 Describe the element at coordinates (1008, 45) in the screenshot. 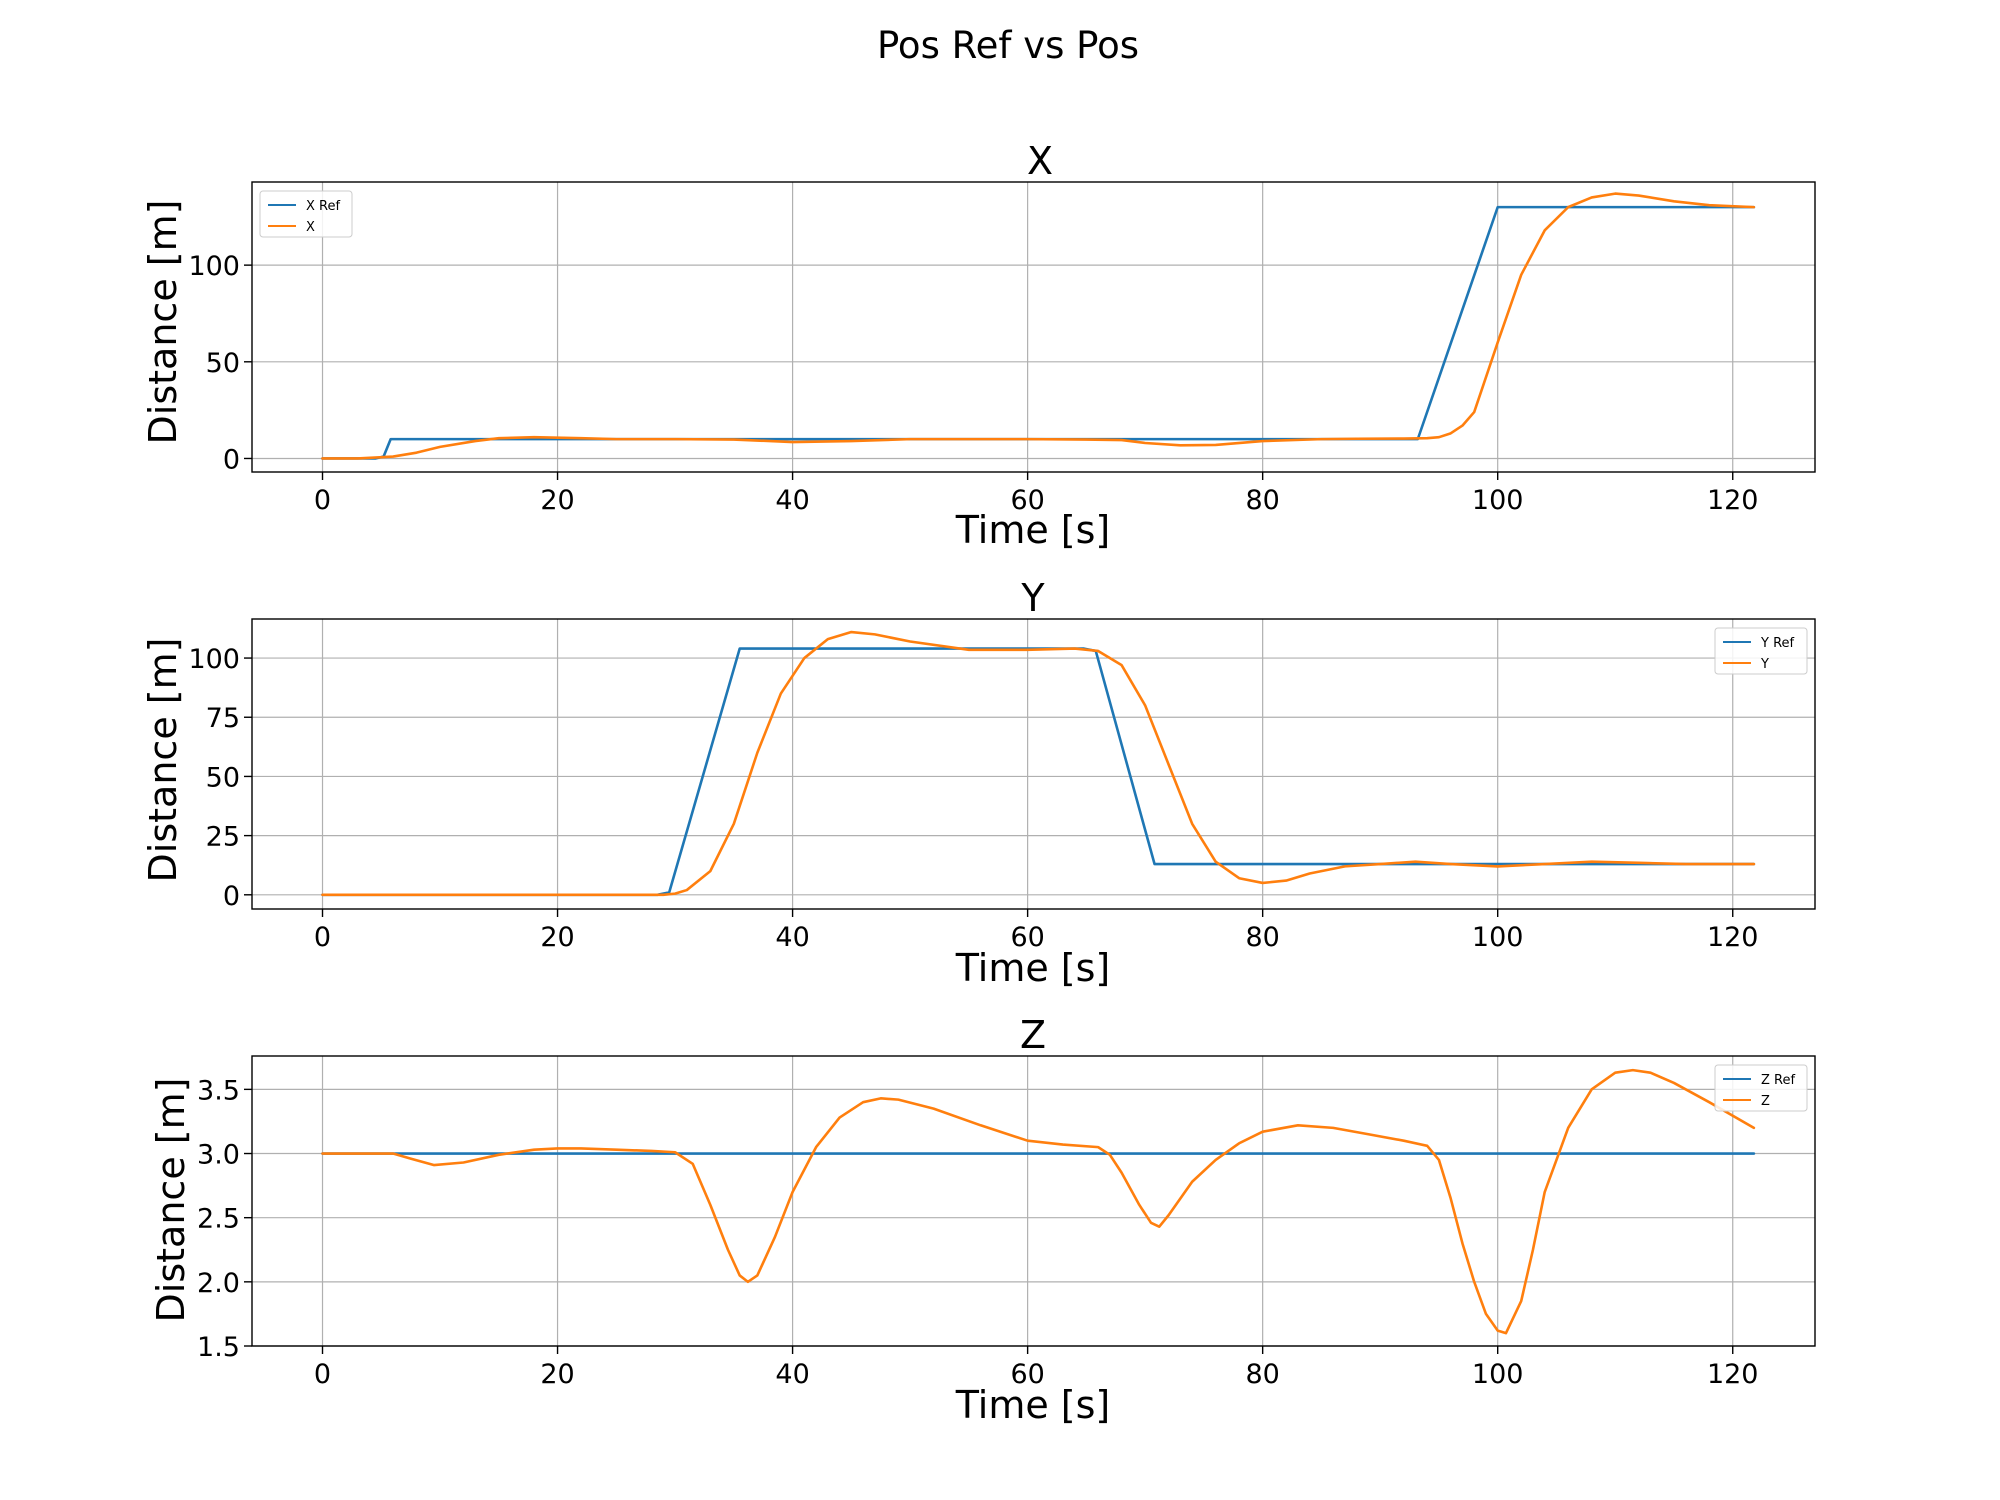

I see `figure-title: Pos Ref vs Pos` at that location.